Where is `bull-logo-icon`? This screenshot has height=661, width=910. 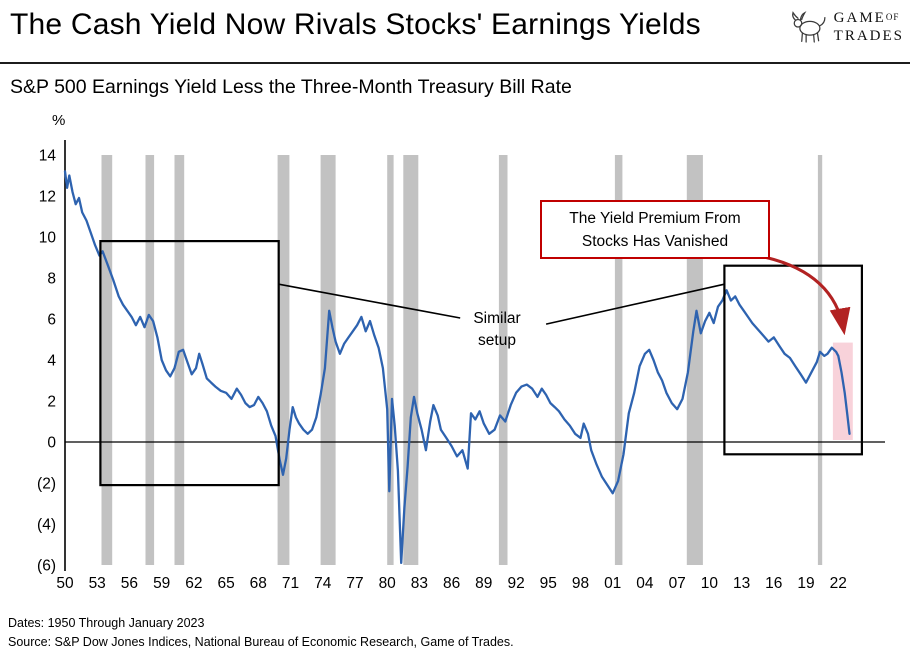
bull-logo-icon is located at coordinates (808, 27).